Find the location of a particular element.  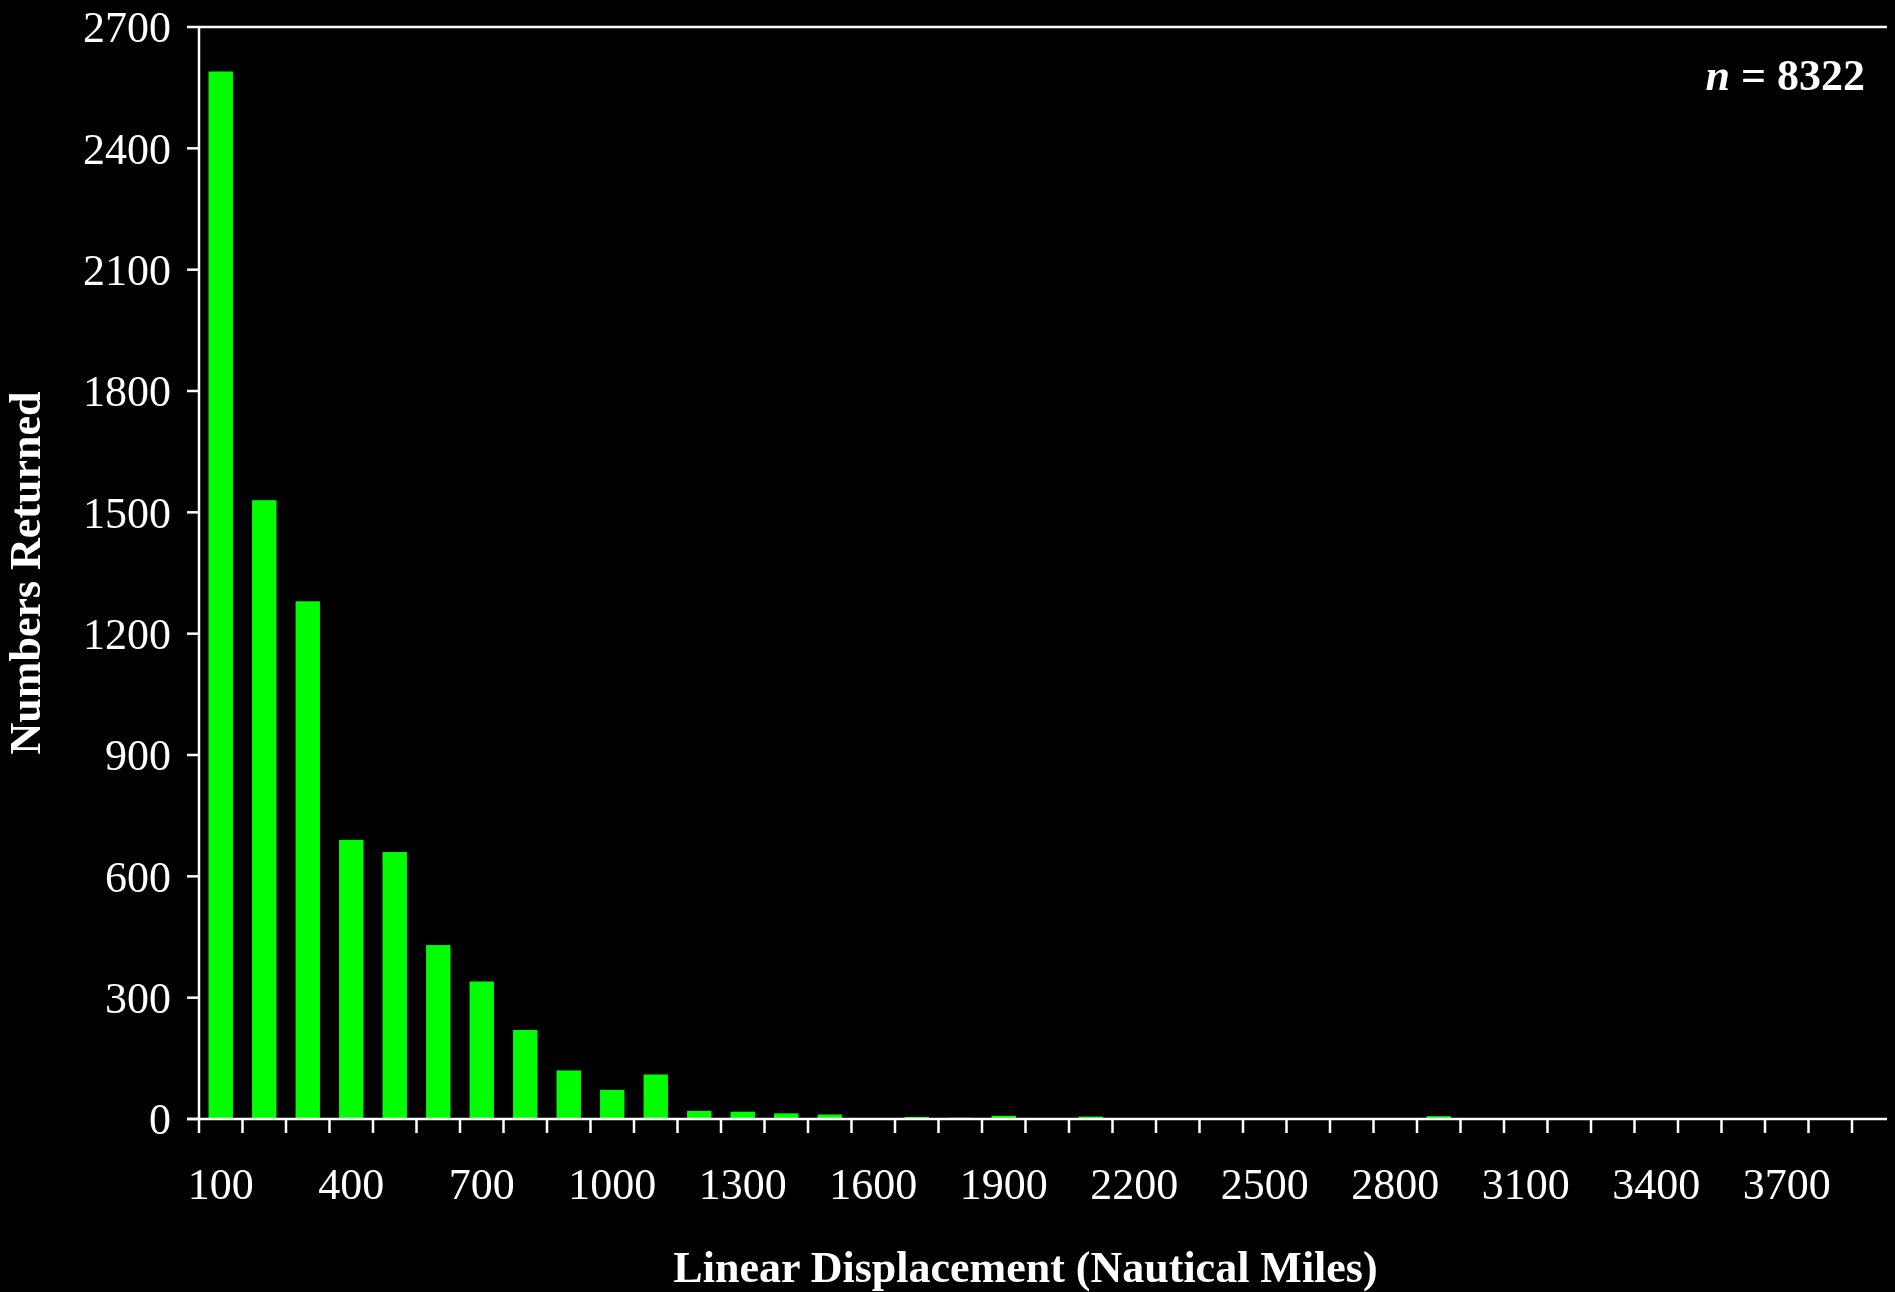

x-tick-label: 400 is located at coordinates (351, 1184).